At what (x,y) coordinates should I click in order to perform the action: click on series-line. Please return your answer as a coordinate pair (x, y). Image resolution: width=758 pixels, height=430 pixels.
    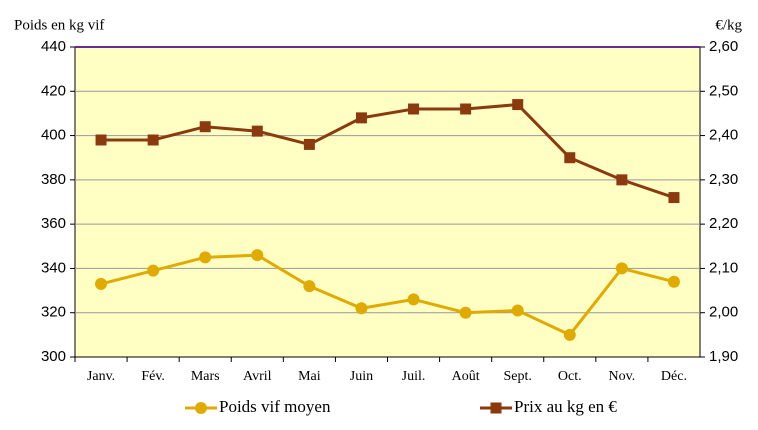
    Looking at the image, I should click on (387, 295).